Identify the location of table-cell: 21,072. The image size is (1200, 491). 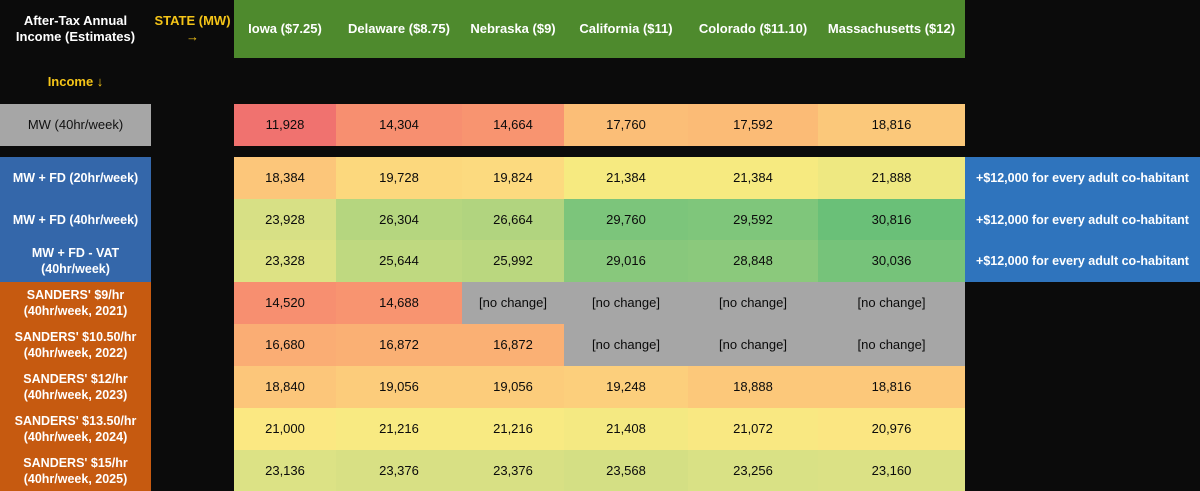
(753, 429).